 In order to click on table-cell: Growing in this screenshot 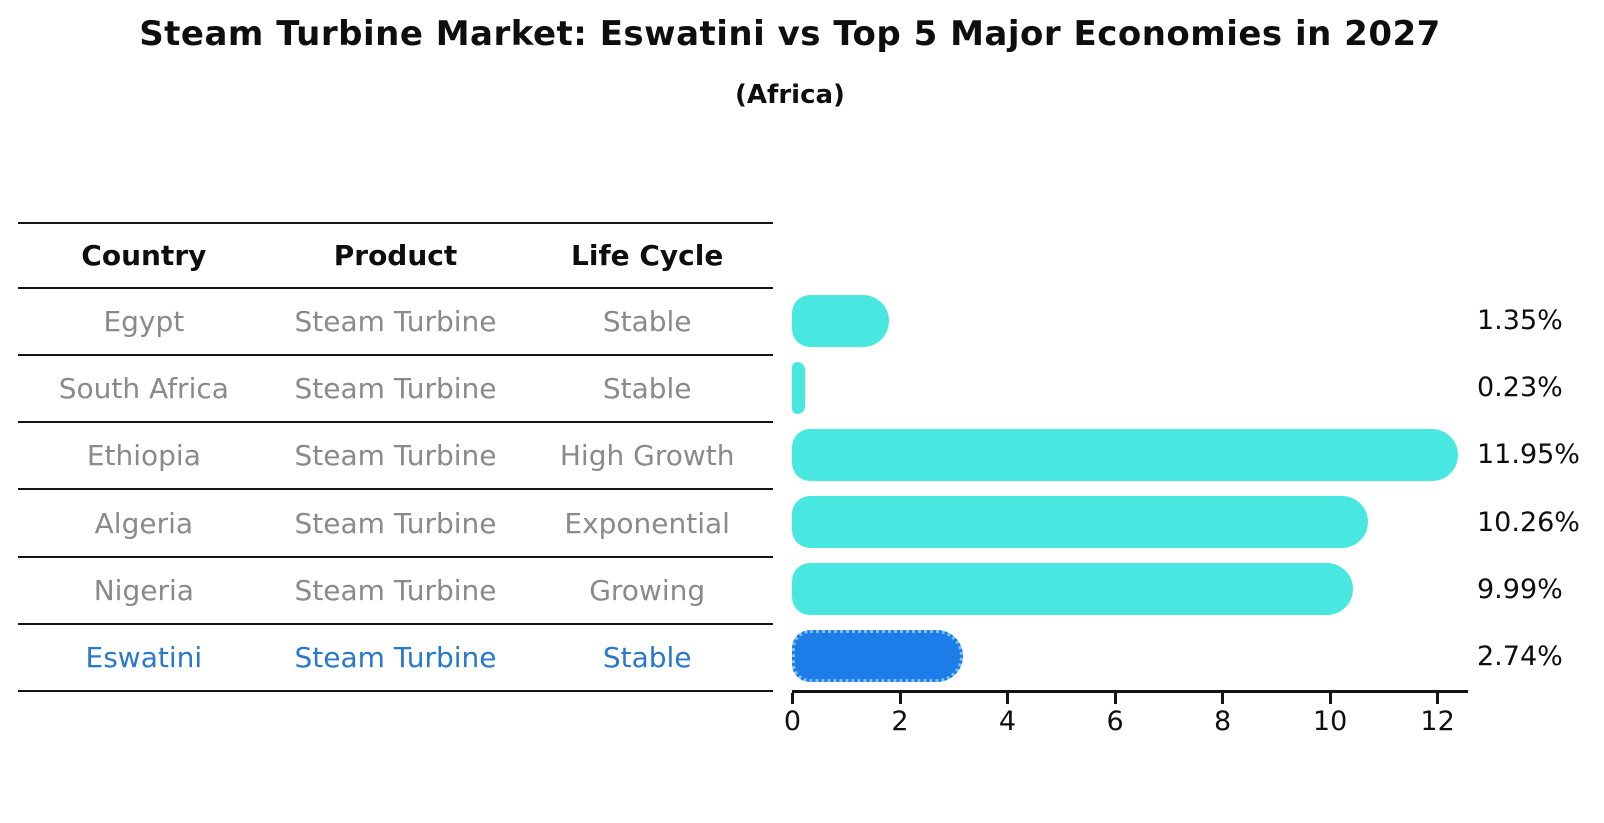, I will do `click(647, 590)`.